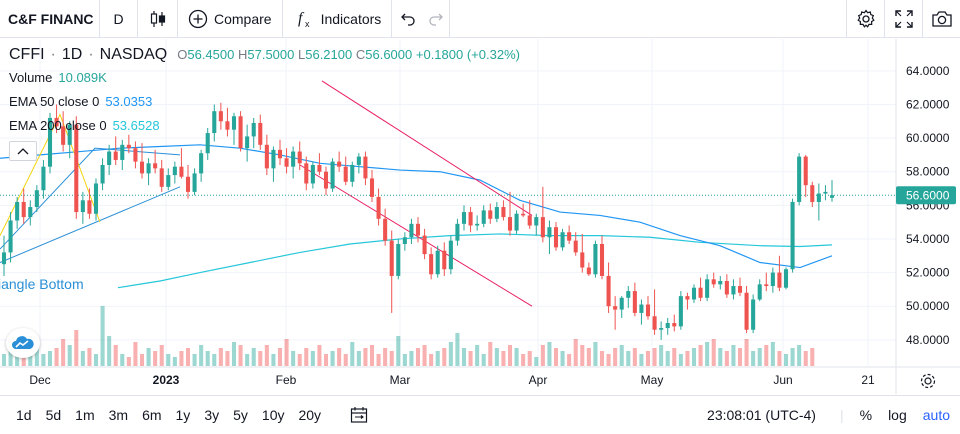  Describe the element at coordinates (941, 19) in the screenshot. I see `snapshot-button` at that location.